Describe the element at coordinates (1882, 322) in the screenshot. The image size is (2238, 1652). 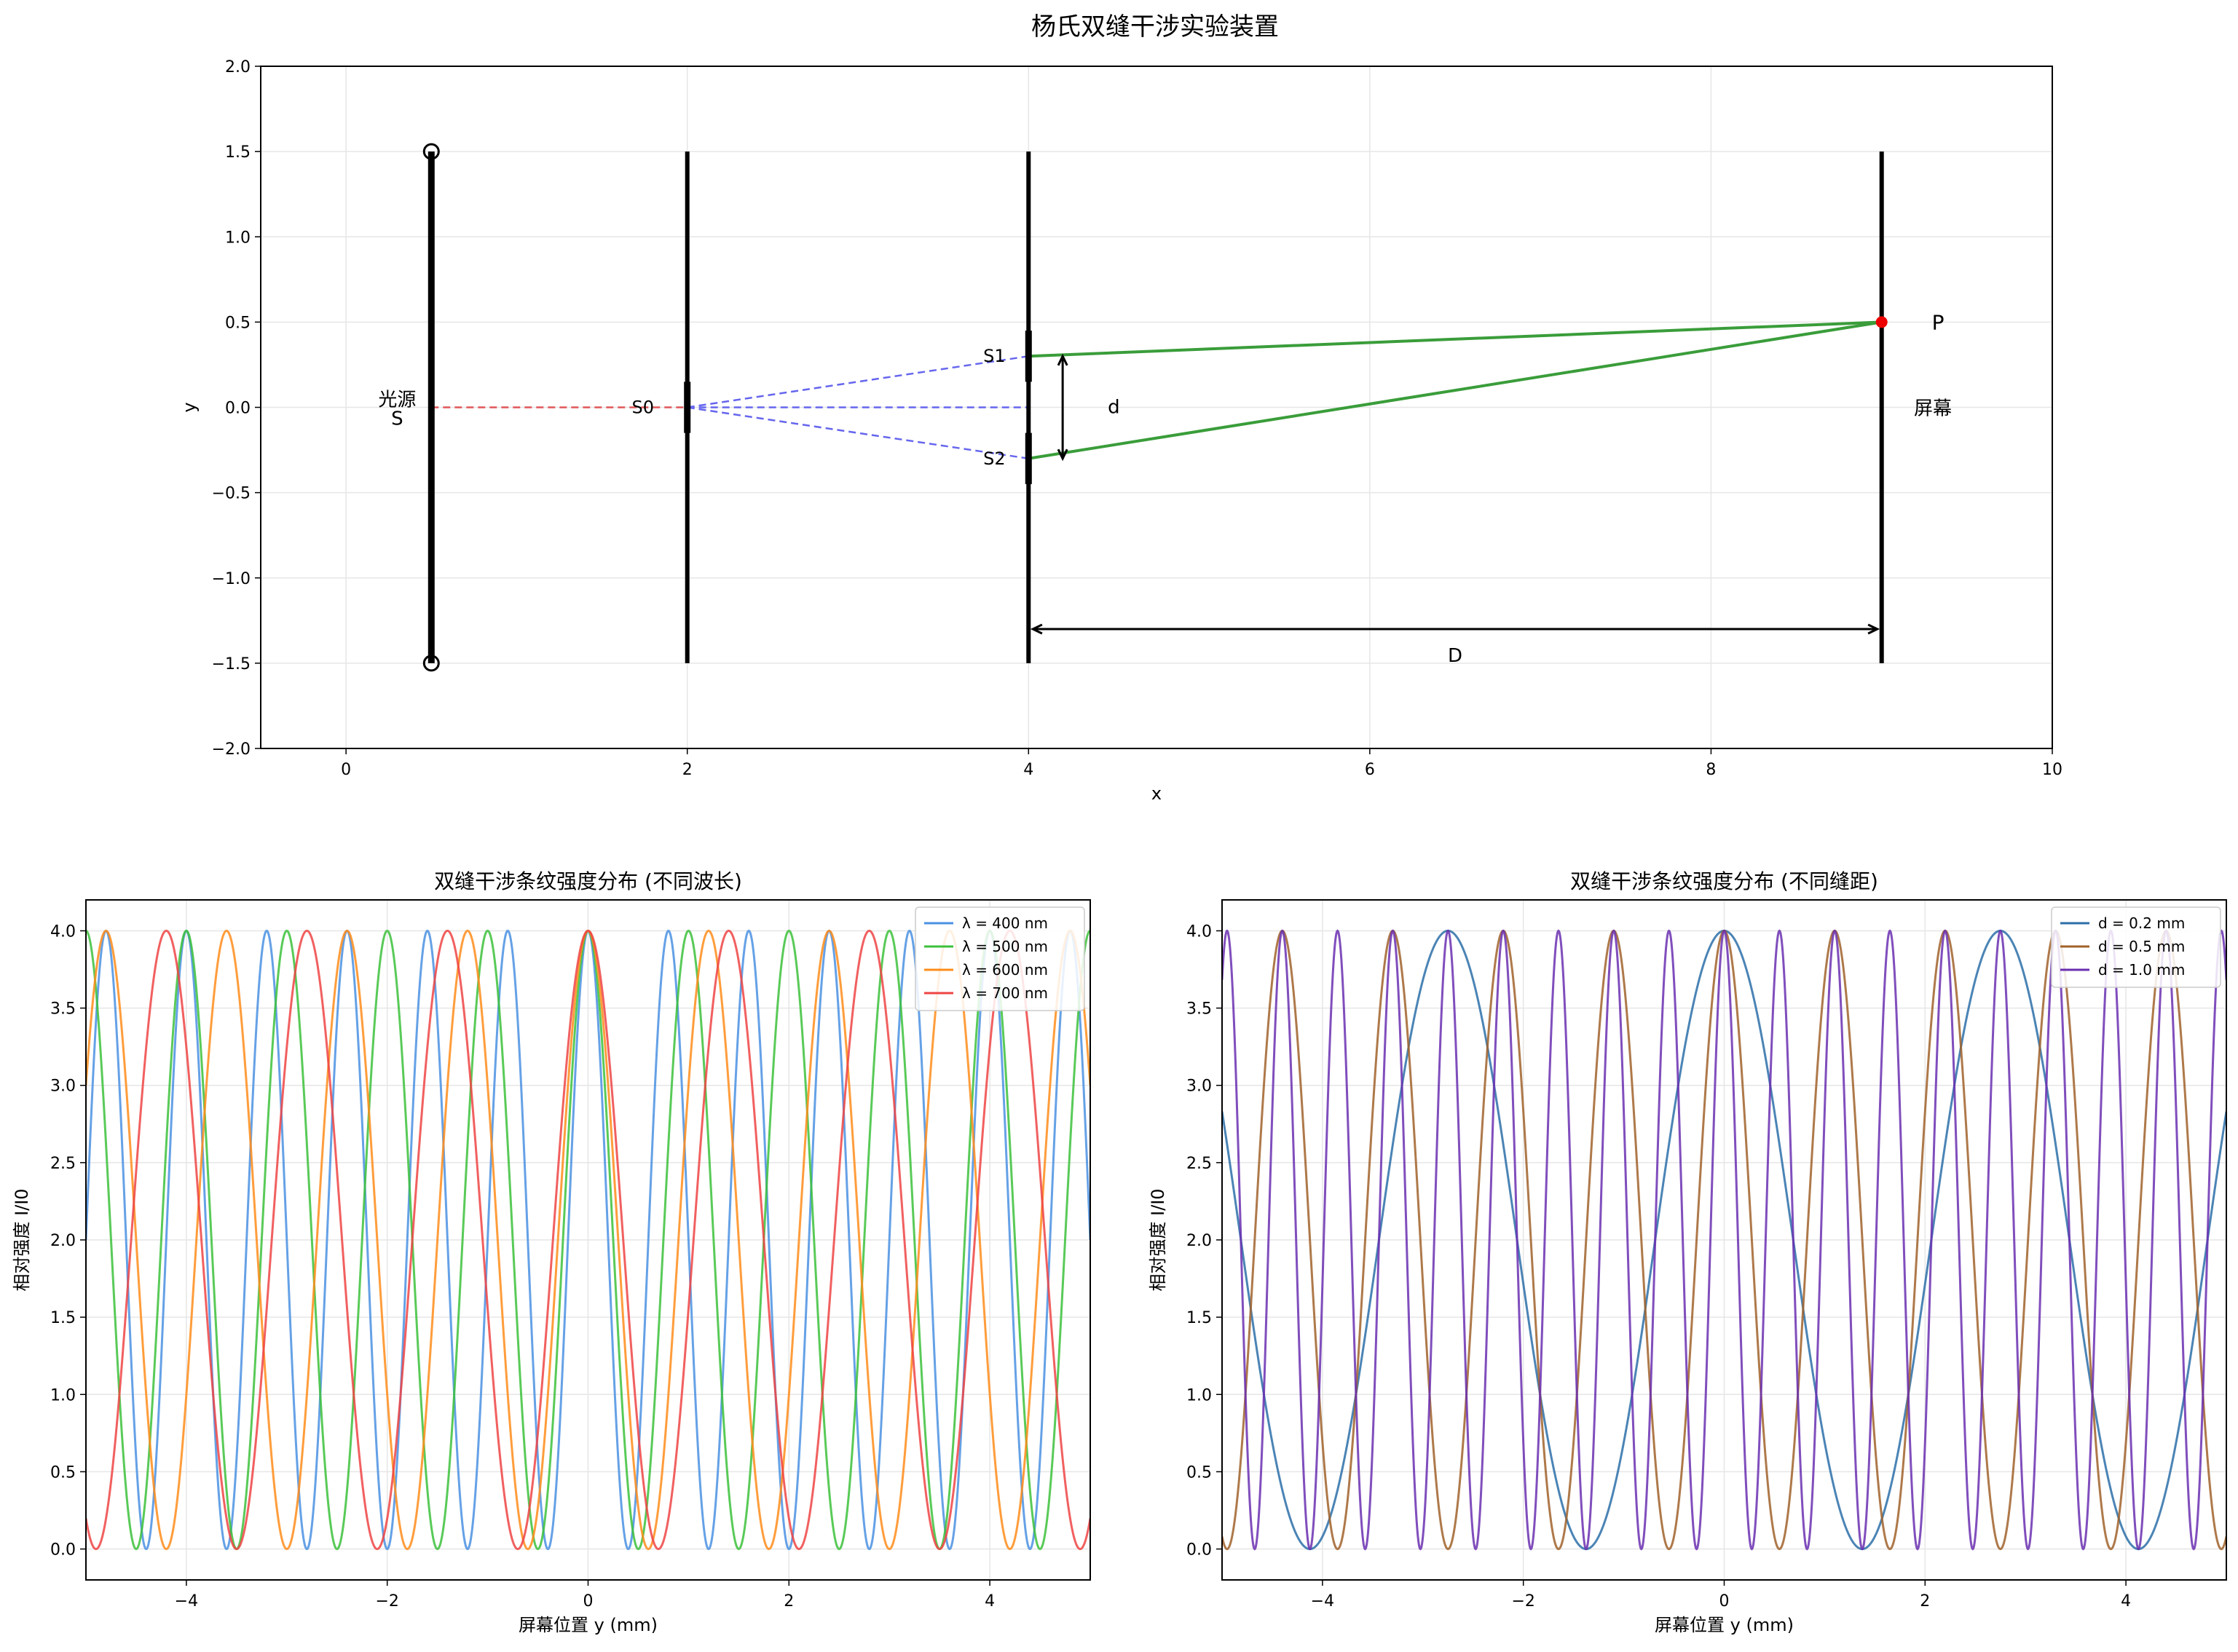
I see `point-p-marker` at that location.